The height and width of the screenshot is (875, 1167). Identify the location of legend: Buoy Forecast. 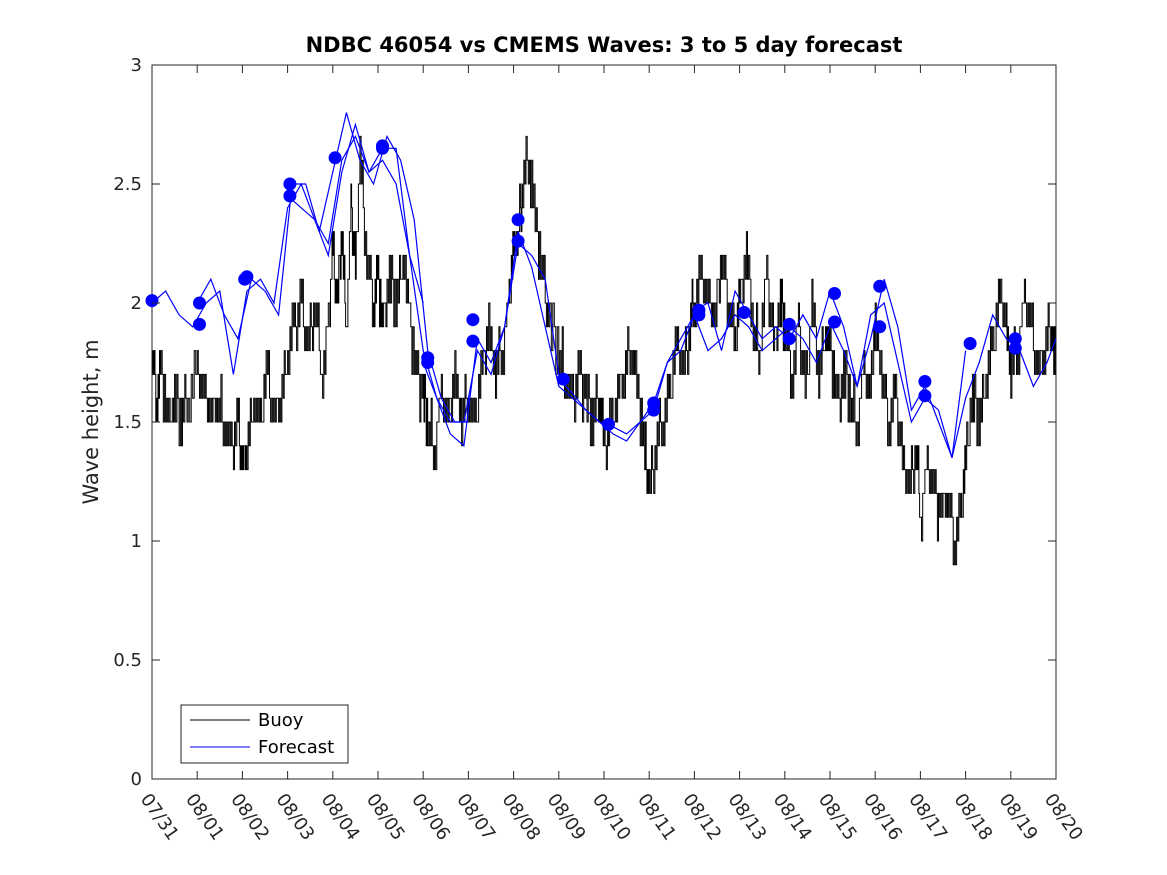
(264, 734).